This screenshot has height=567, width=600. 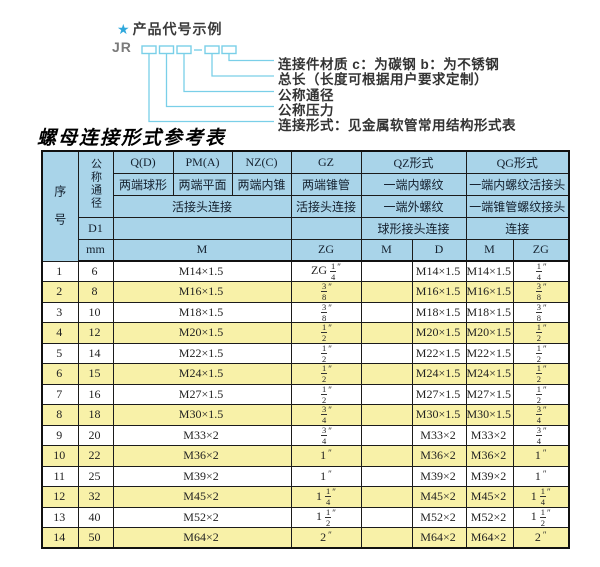 I want to click on cell-qz-d: M39×2, so click(x=439, y=476).